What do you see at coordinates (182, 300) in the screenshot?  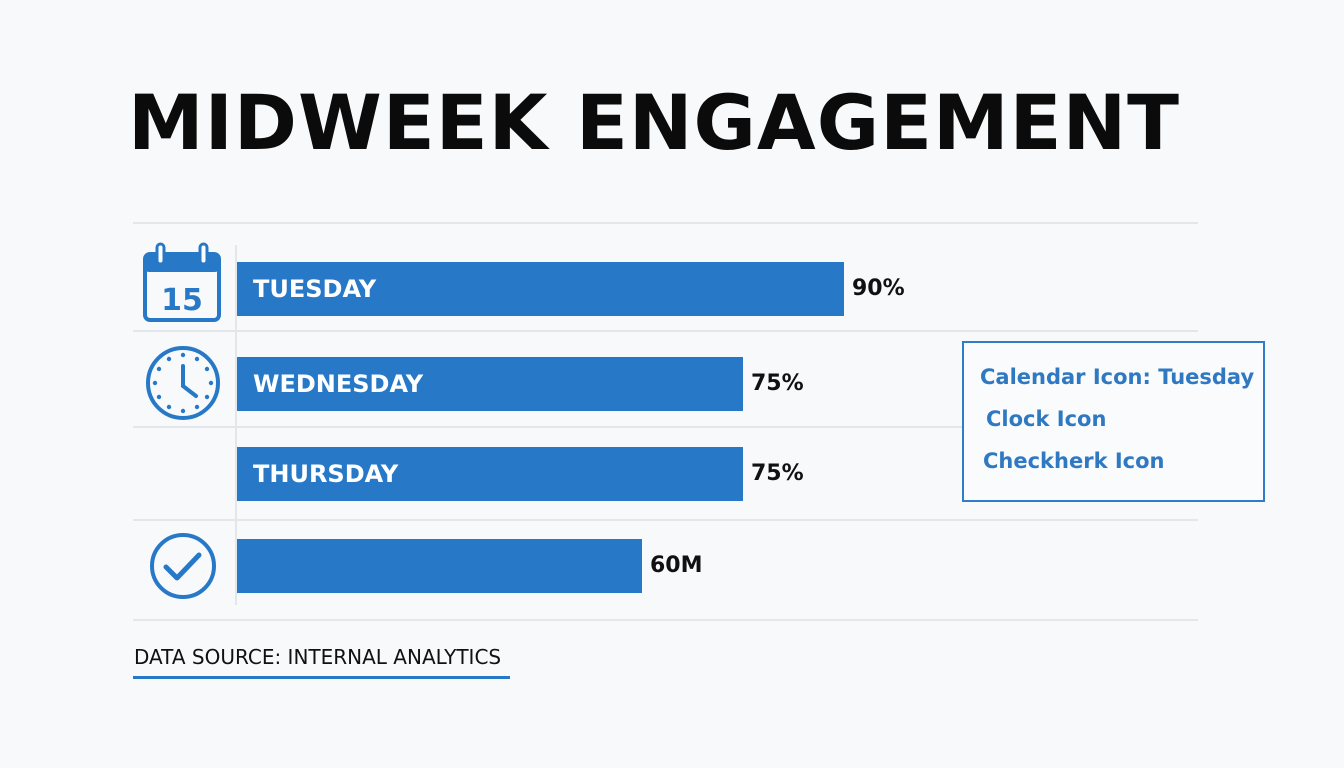 I see `calendar-day: 15` at bounding box center [182, 300].